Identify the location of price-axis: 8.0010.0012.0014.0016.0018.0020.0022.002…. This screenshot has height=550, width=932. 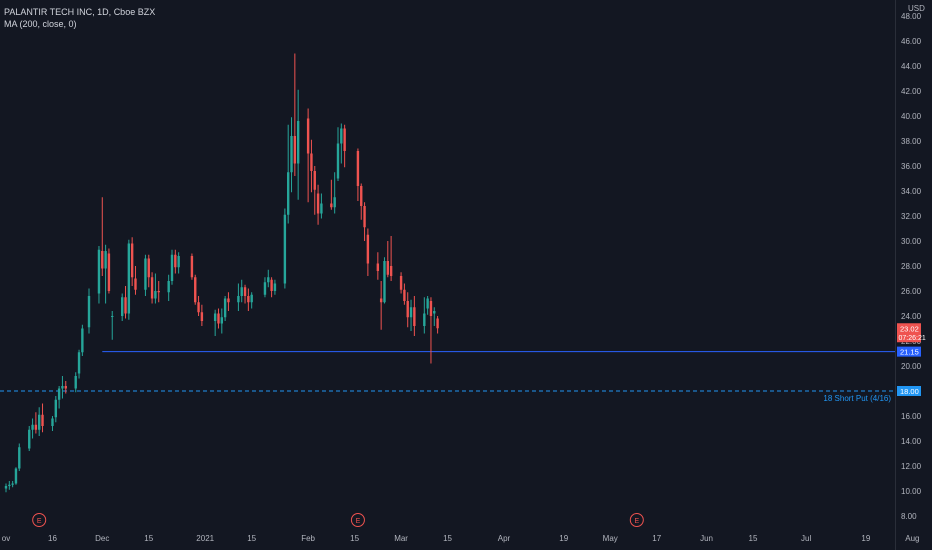
(913, 262).